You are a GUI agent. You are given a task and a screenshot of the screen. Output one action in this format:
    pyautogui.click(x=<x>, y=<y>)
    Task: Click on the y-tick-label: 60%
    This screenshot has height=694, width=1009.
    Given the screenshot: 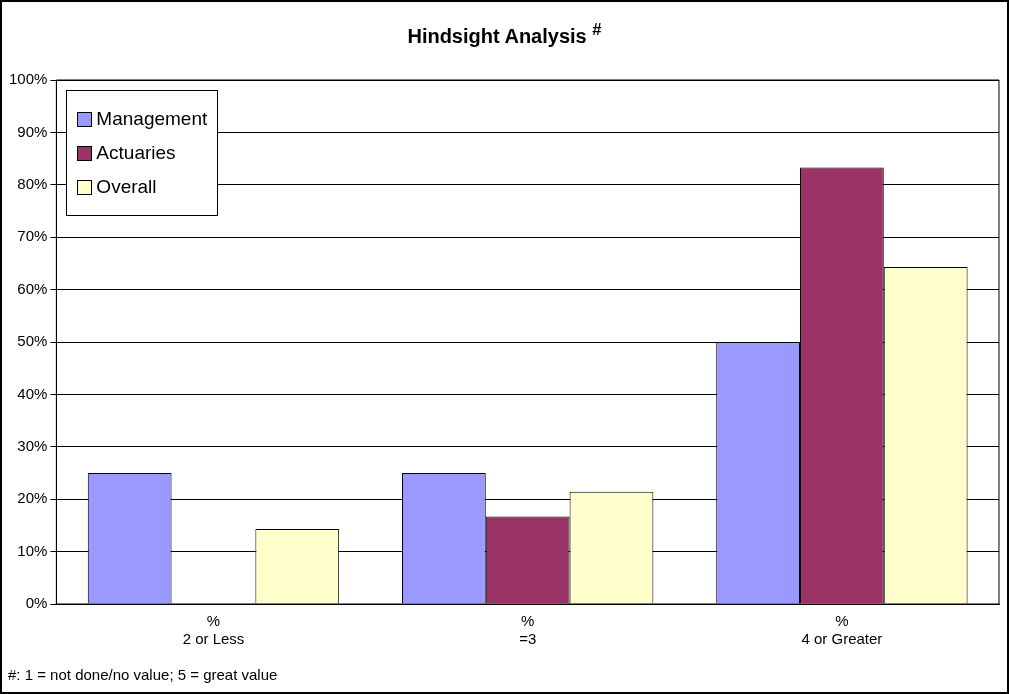 What is the action you would take?
    pyautogui.click(x=32, y=288)
    